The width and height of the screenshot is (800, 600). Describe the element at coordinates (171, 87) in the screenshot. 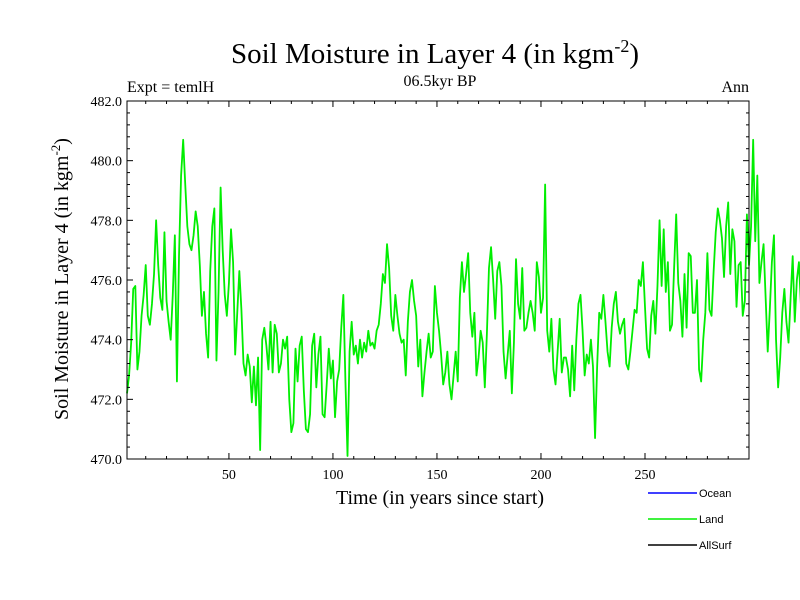

I see `experiment-label: Expt = temlH` at that location.